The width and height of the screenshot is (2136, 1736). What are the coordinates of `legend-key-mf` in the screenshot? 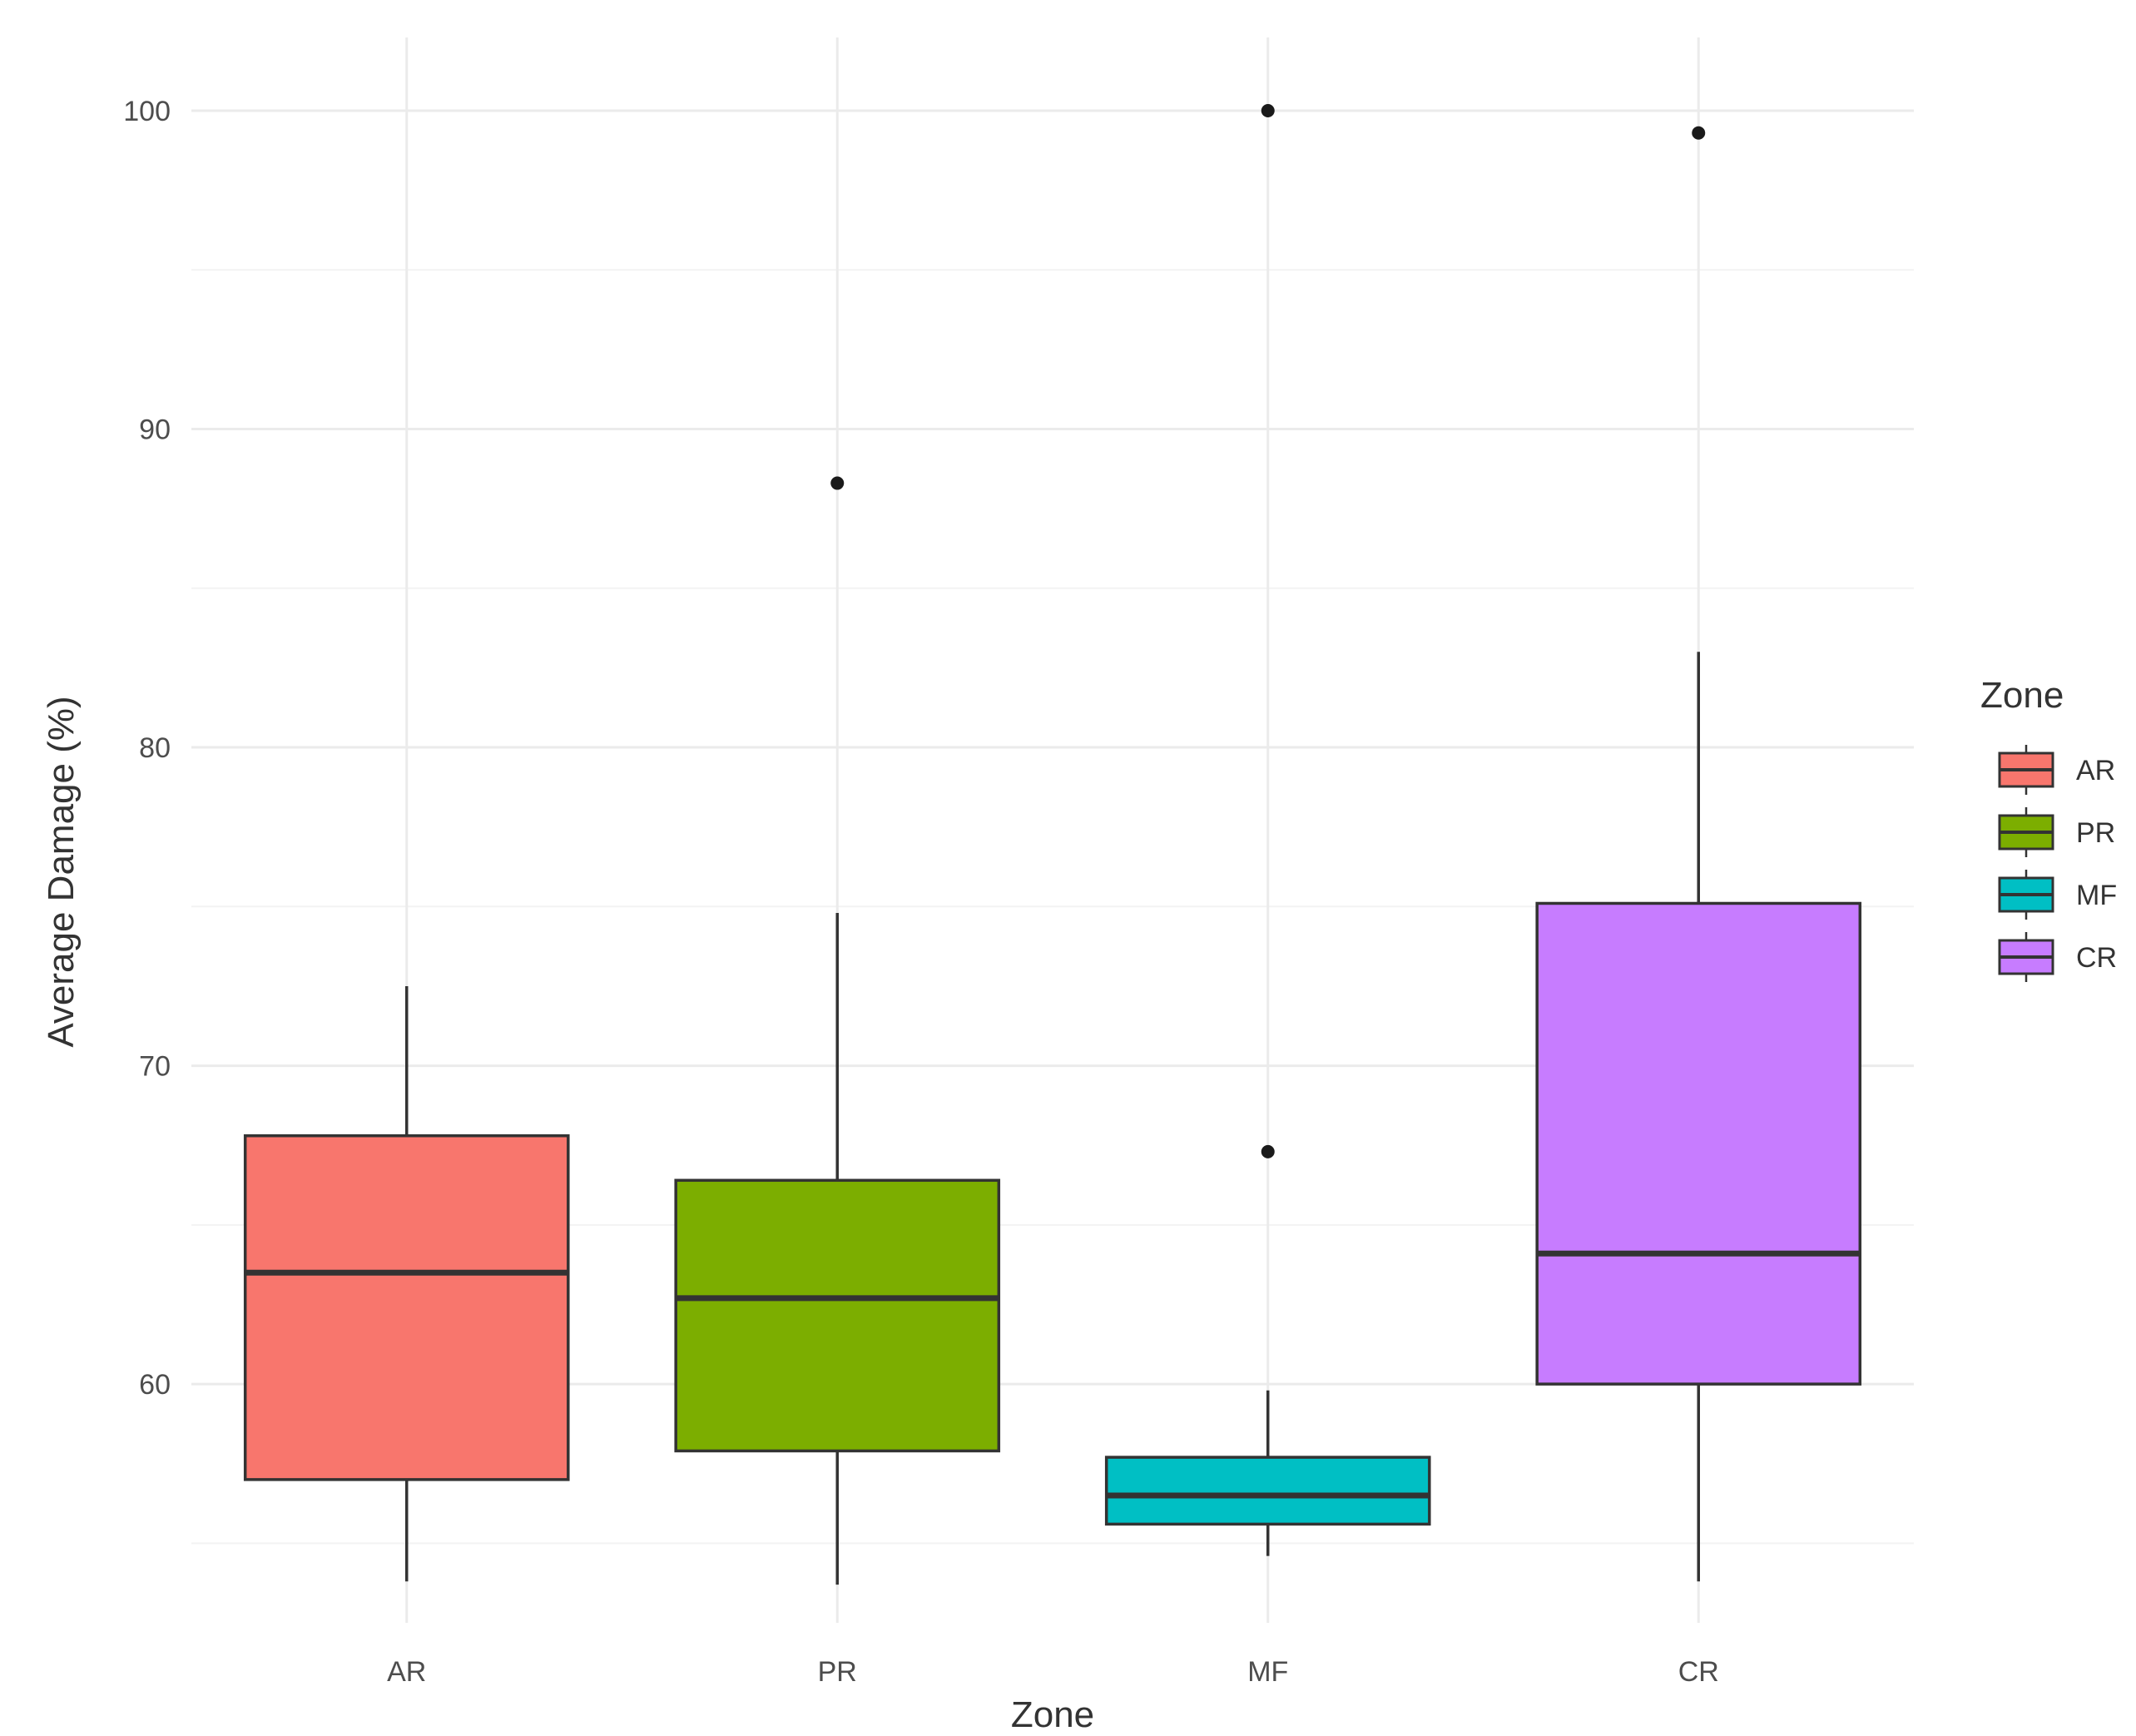 It's located at (2026, 895).